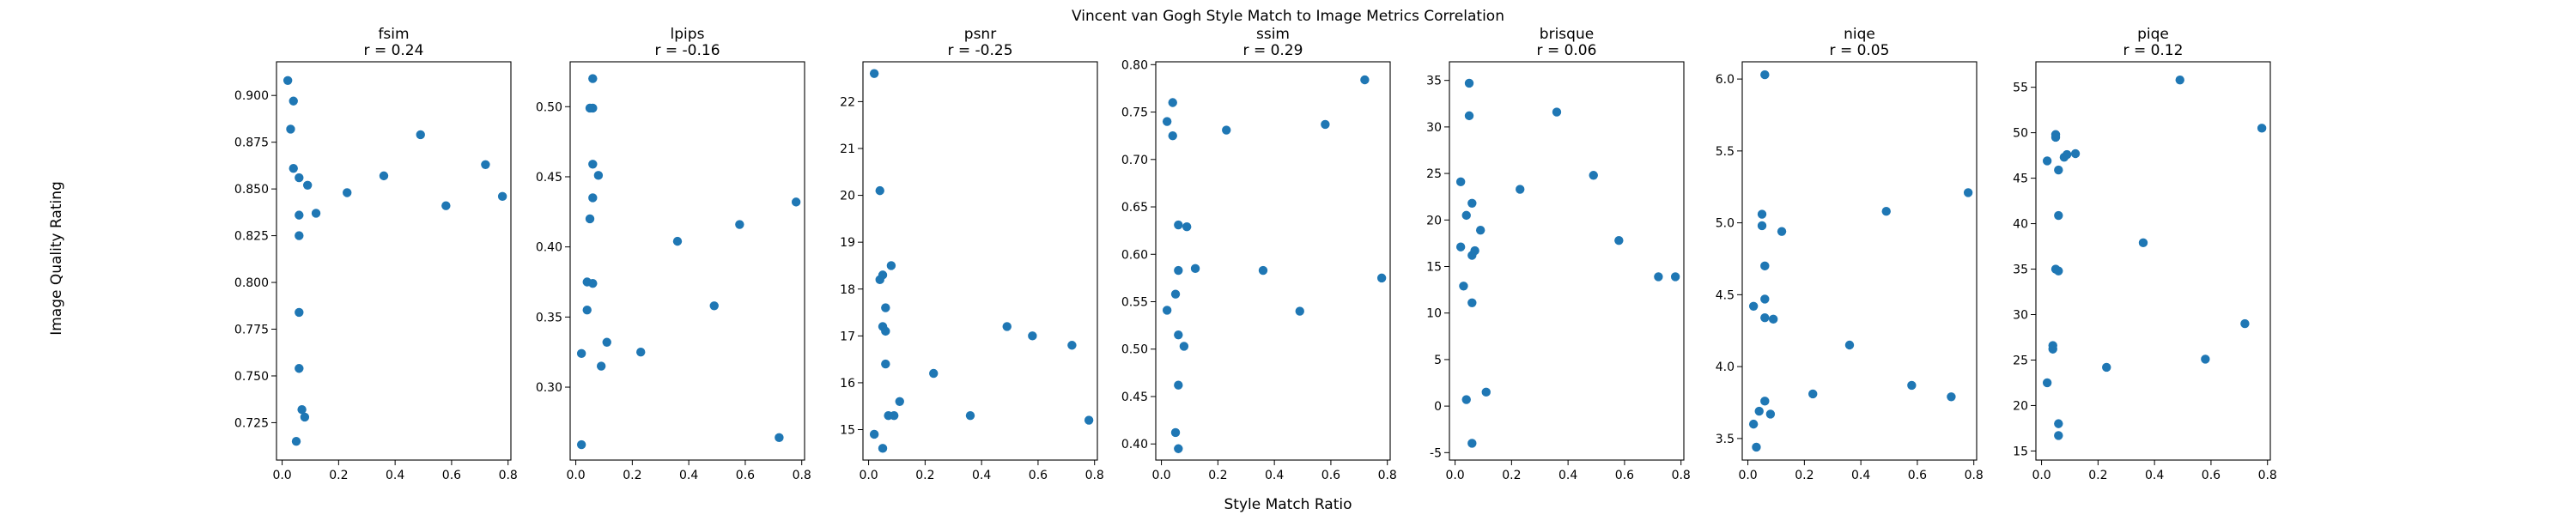 The image size is (2576, 515). I want to click on y-tick-label: 0.30, so click(549, 388).